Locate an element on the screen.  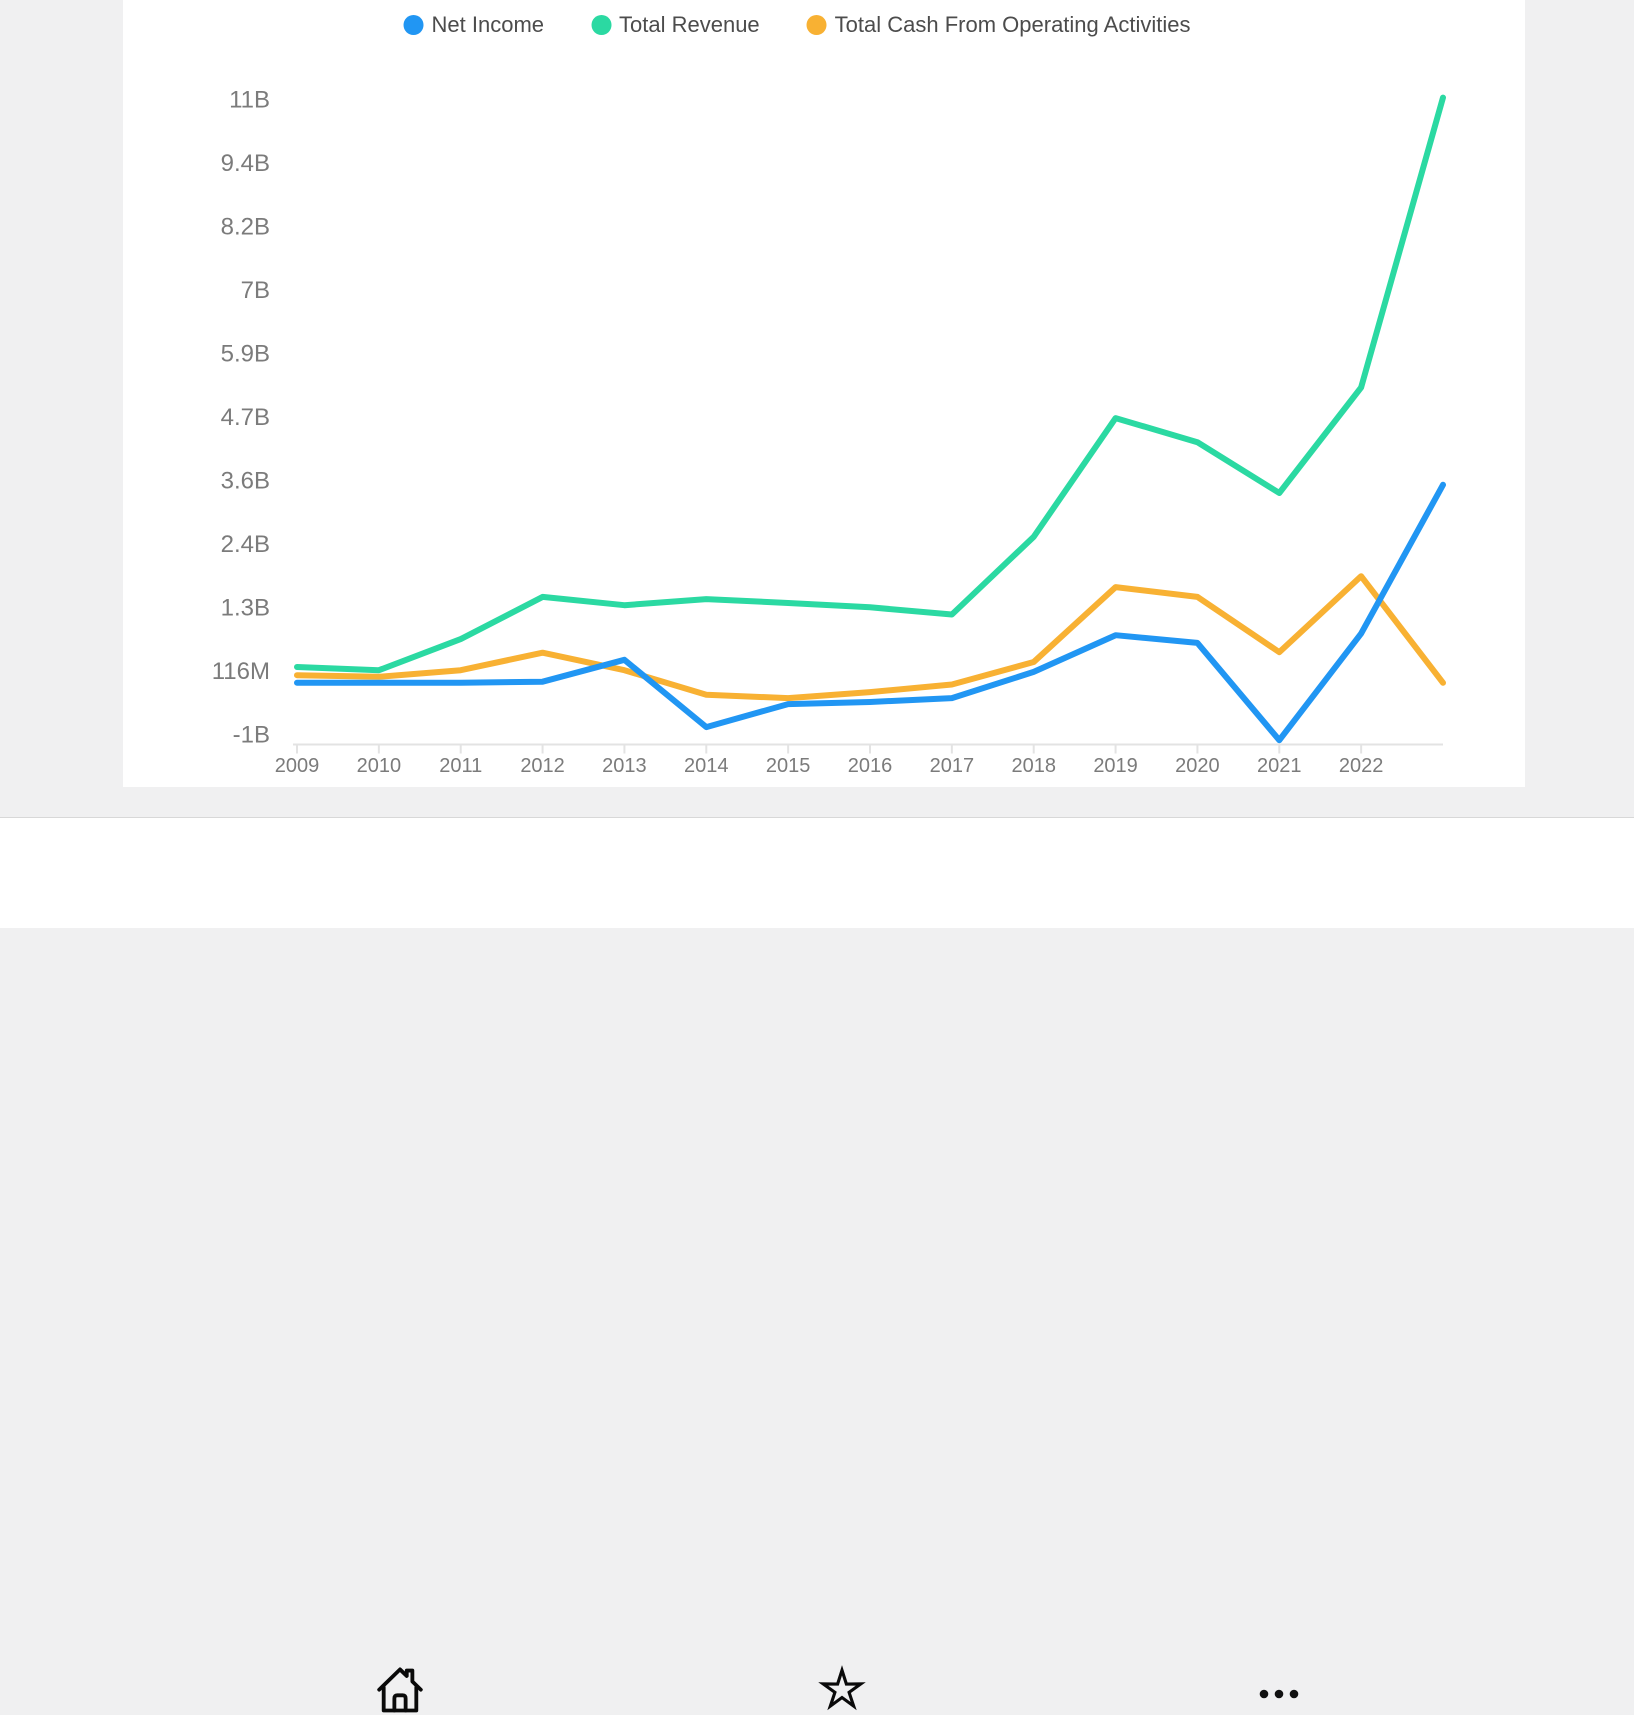
x-tick-label: 2009 is located at coordinates (297, 766).